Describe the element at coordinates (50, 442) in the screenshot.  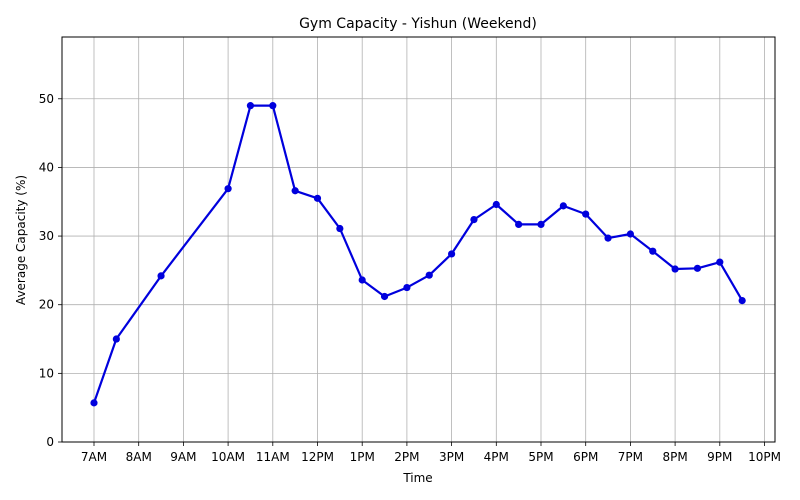
I see `y-tick-label: 0` at that location.